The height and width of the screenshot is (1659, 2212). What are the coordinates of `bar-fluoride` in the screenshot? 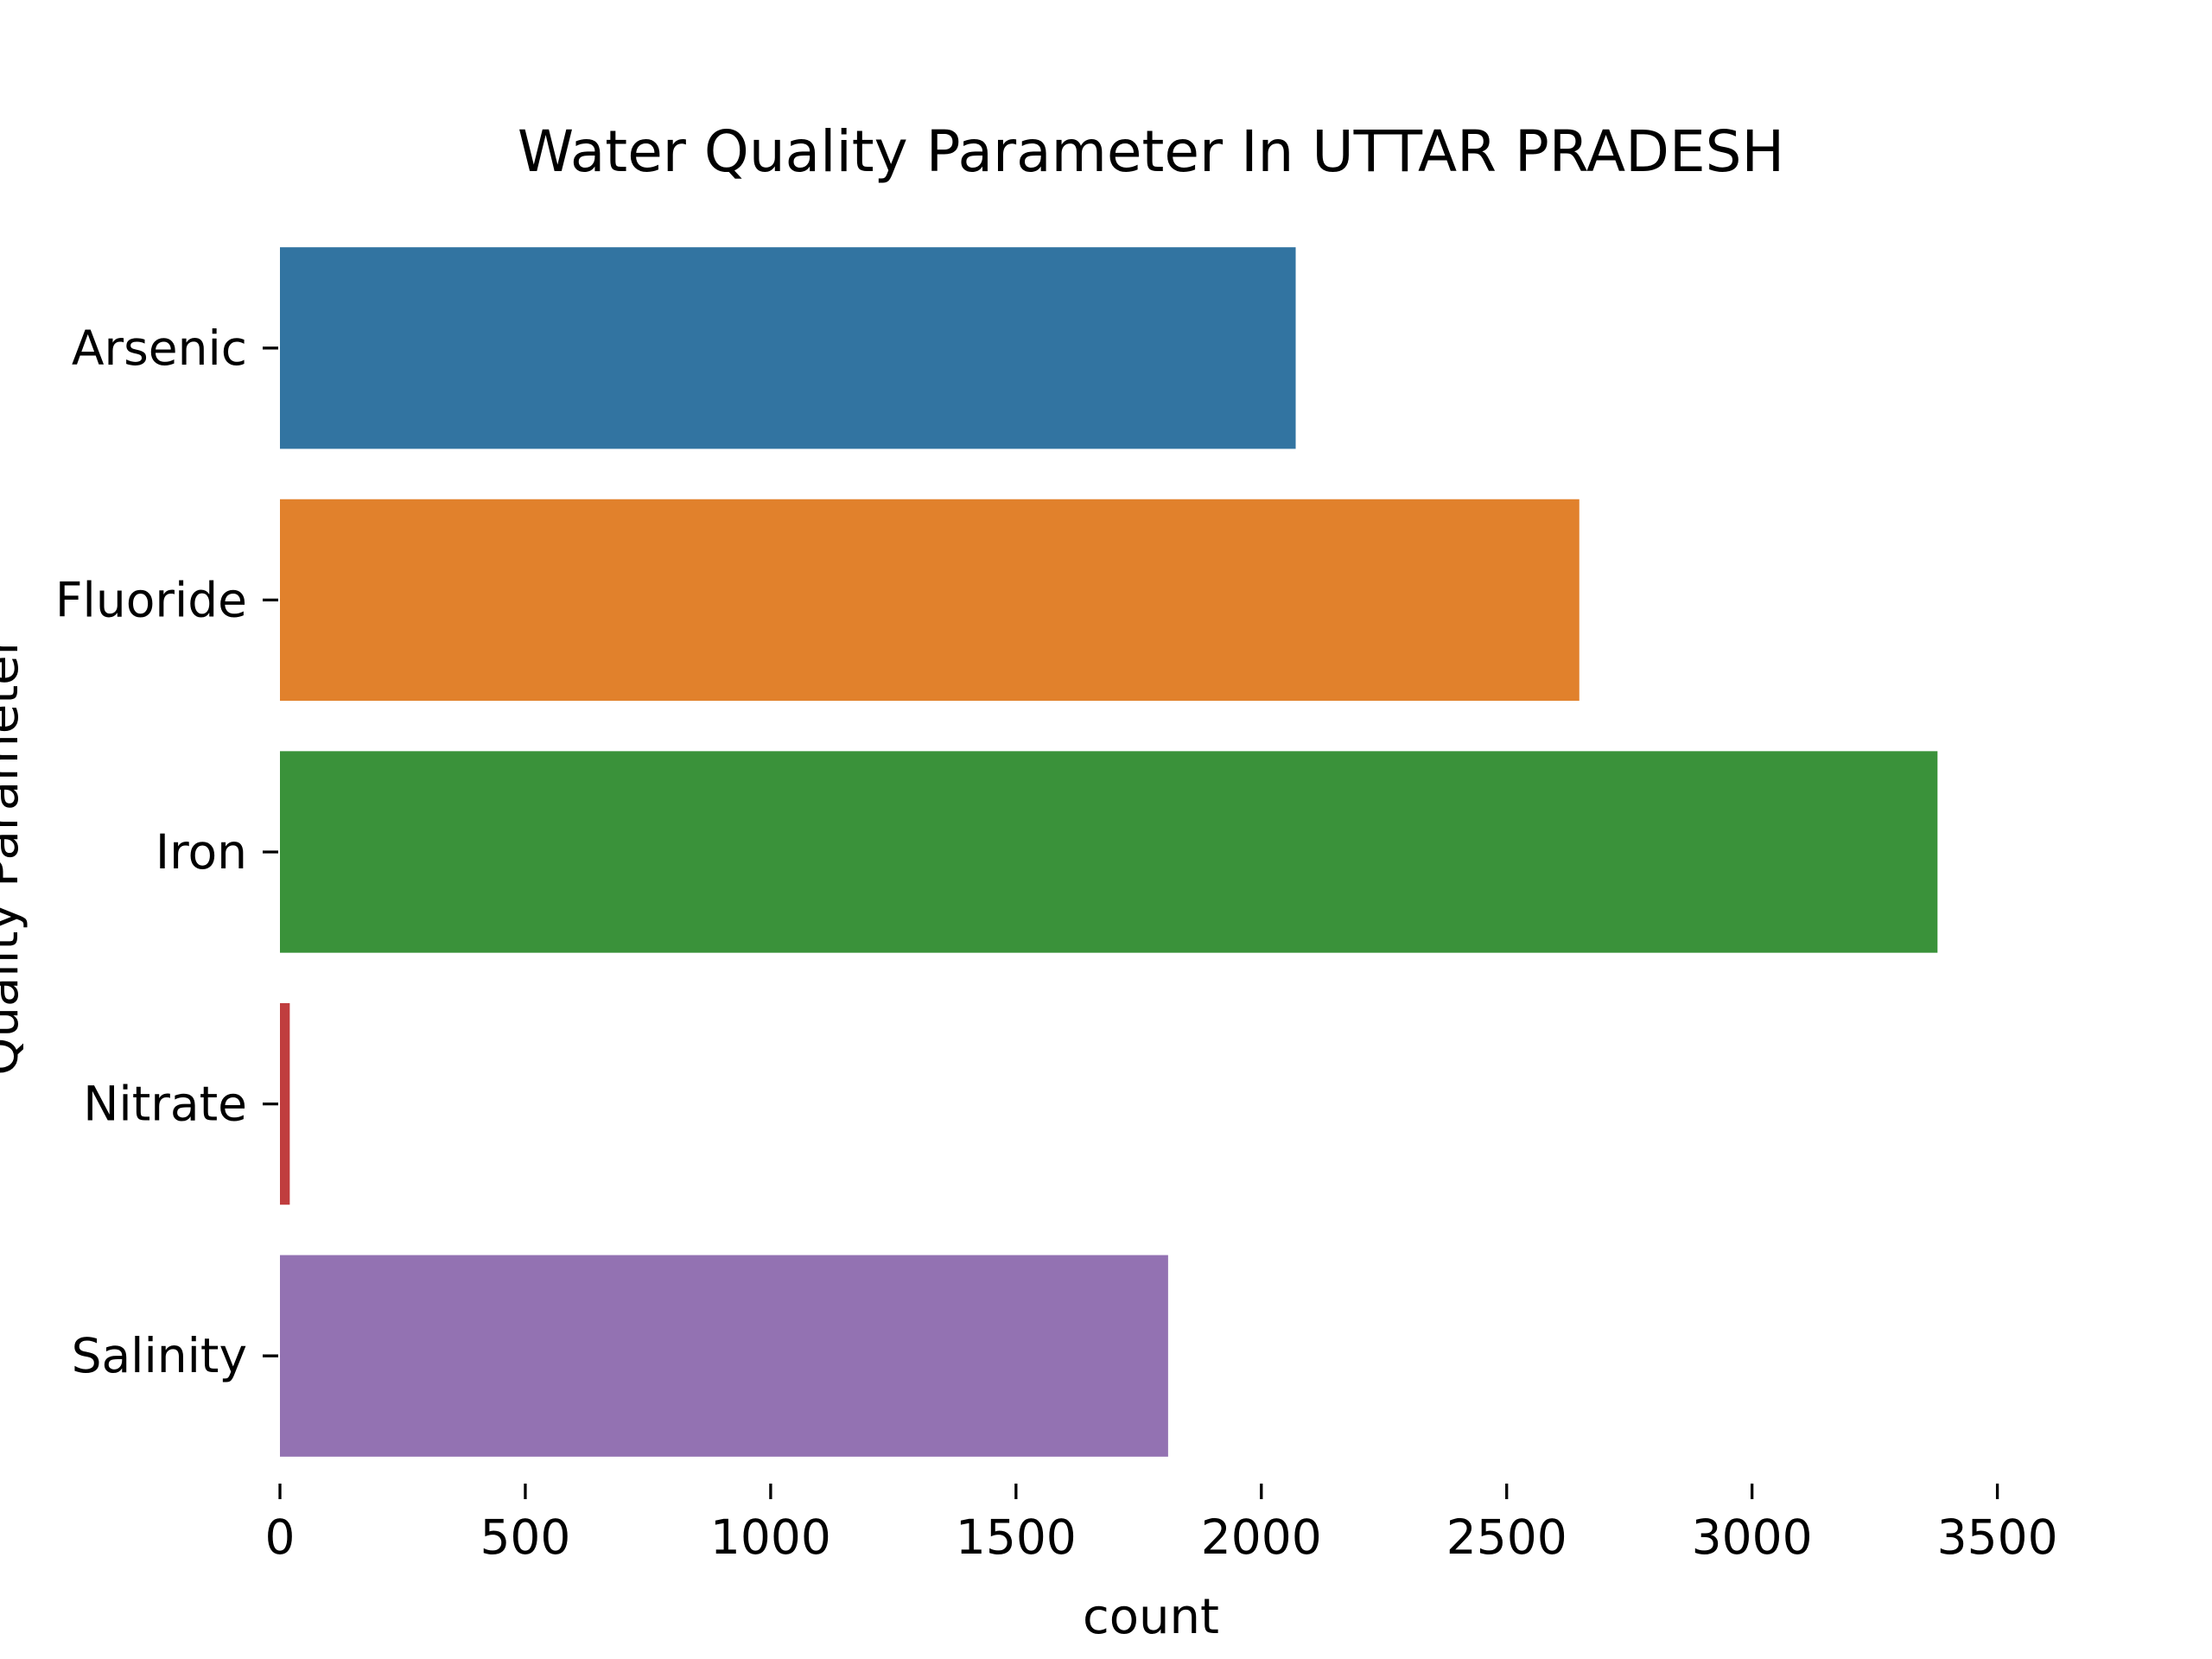 It's located at (930, 600).